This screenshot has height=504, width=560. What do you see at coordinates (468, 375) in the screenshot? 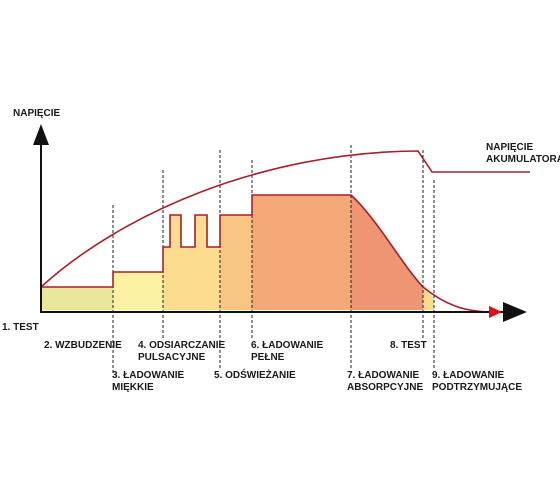
I see `stage-label-9-line-1: 9. ŁADOWANIE` at bounding box center [468, 375].